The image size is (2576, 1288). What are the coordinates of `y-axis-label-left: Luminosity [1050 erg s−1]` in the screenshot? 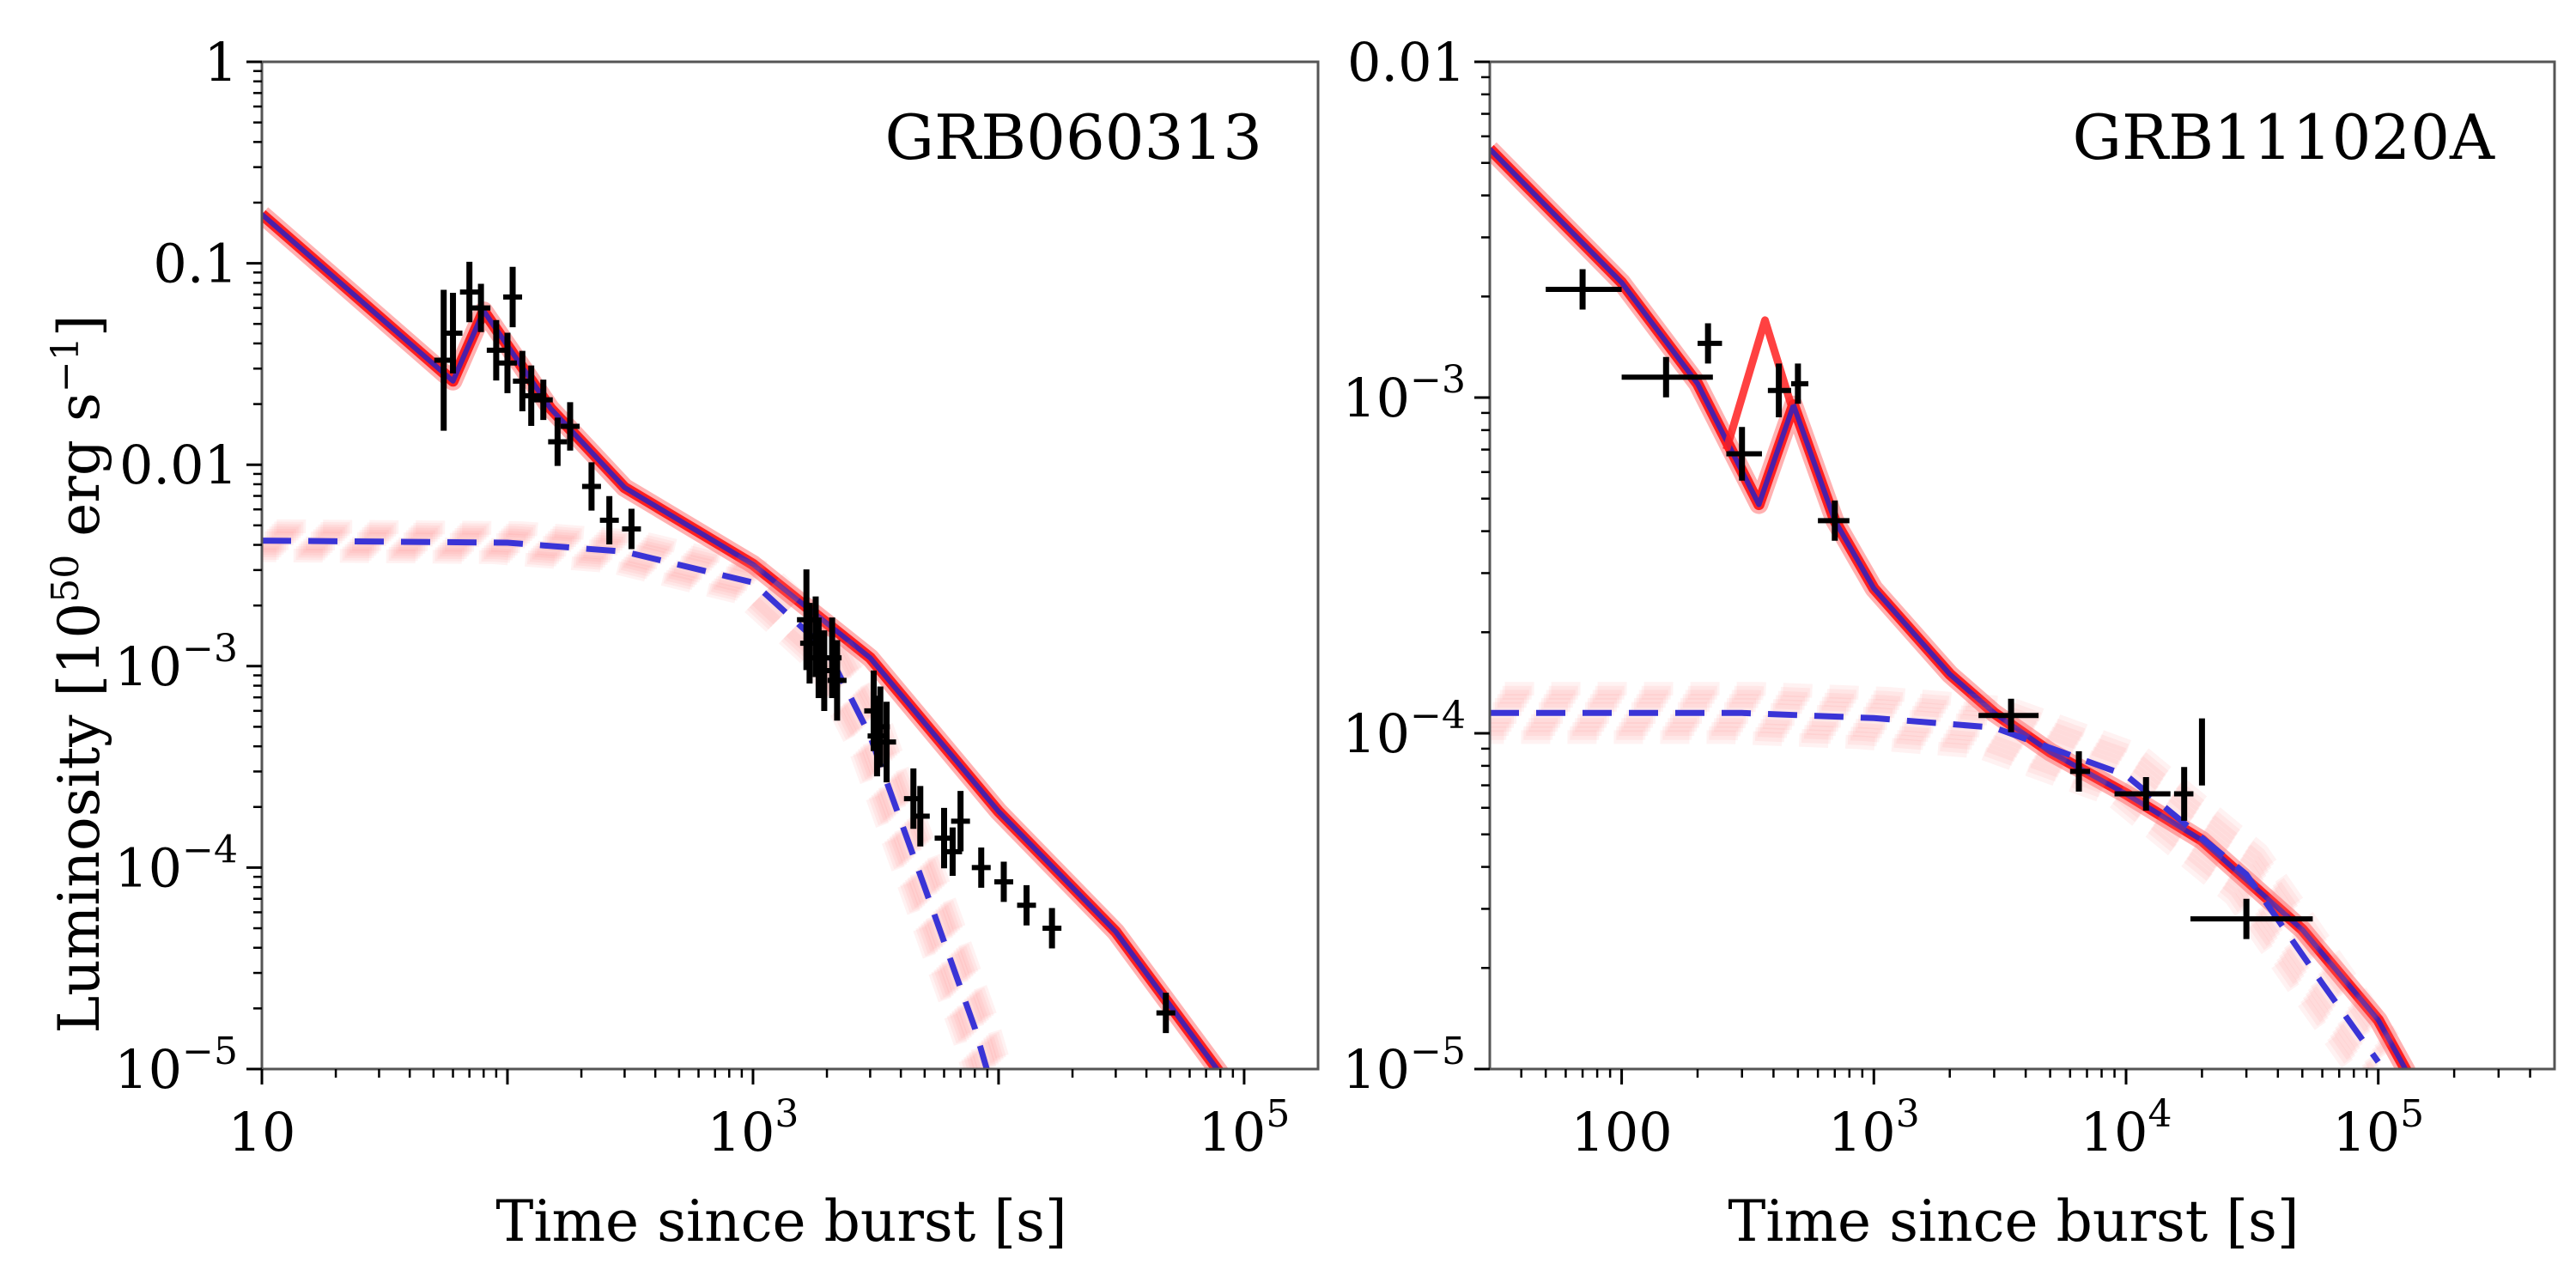 It's located at (78, 673).